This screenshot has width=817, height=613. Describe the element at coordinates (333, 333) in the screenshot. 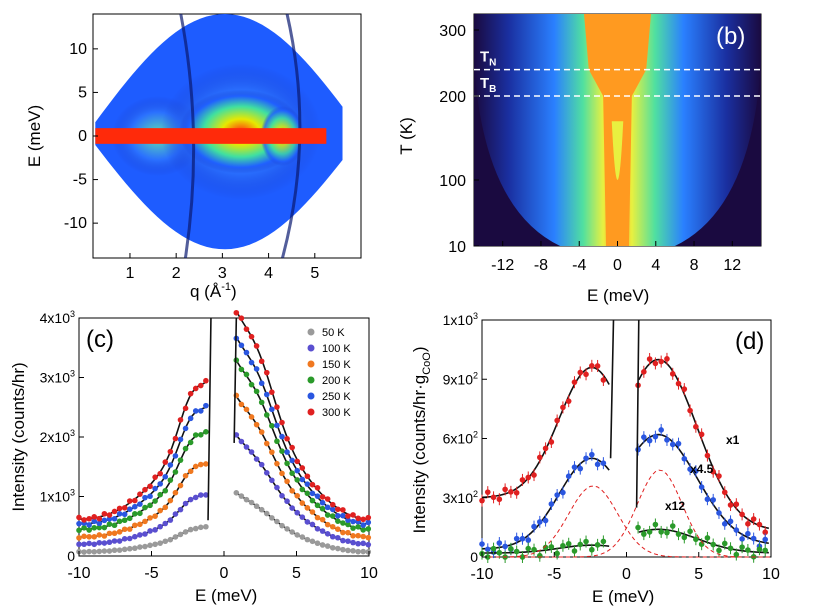

I see `panel-c-legend-label: 50 K` at that location.